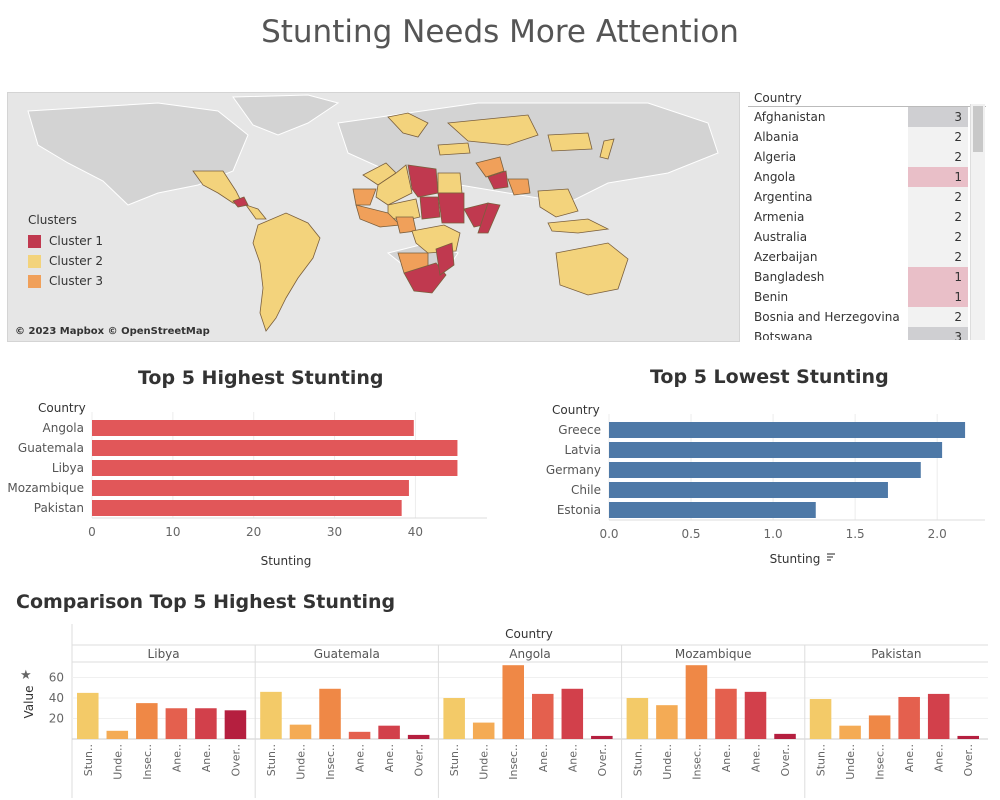  I want to click on group-label: Mozambique, so click(713, 654).